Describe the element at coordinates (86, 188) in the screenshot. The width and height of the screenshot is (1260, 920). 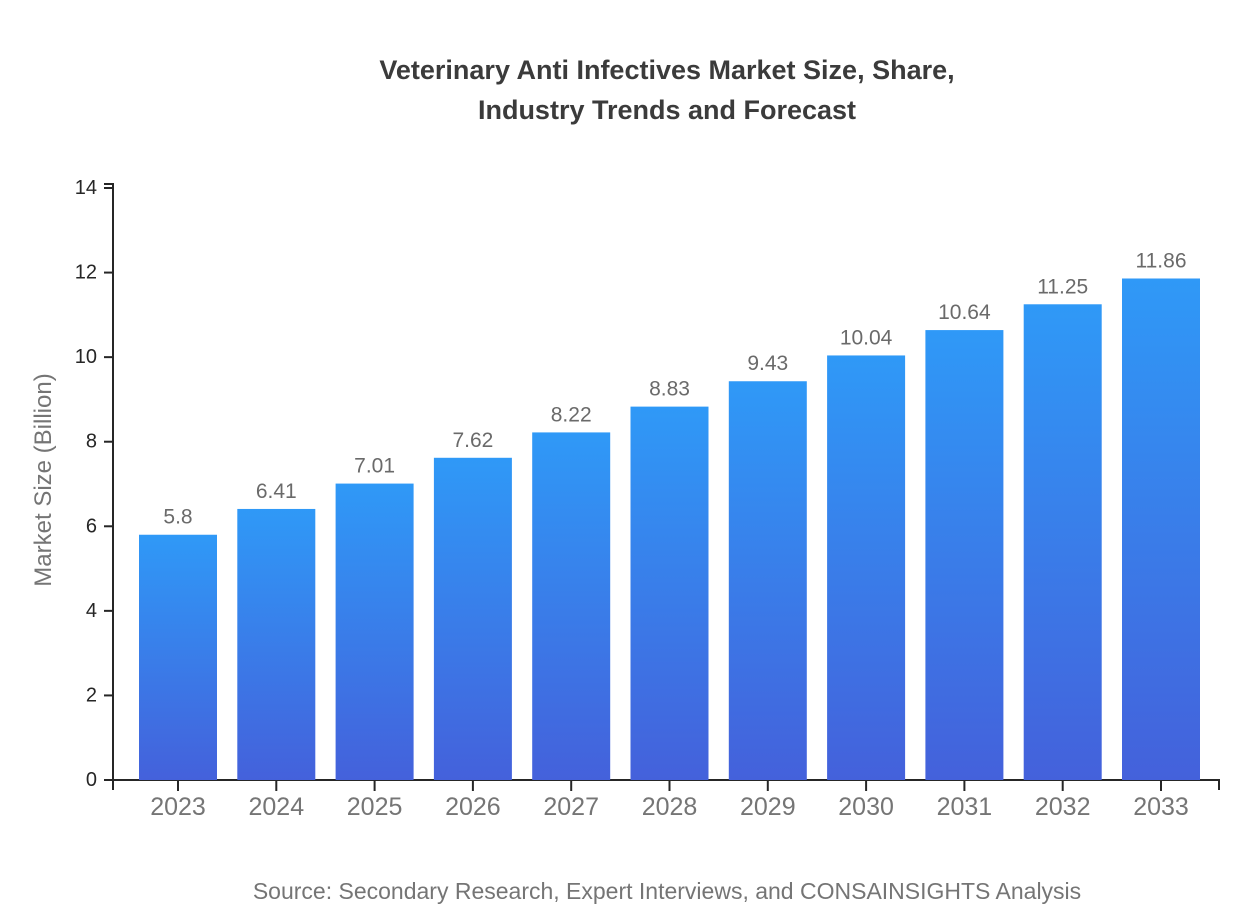
I see `y-tick-label: 14` at that location.